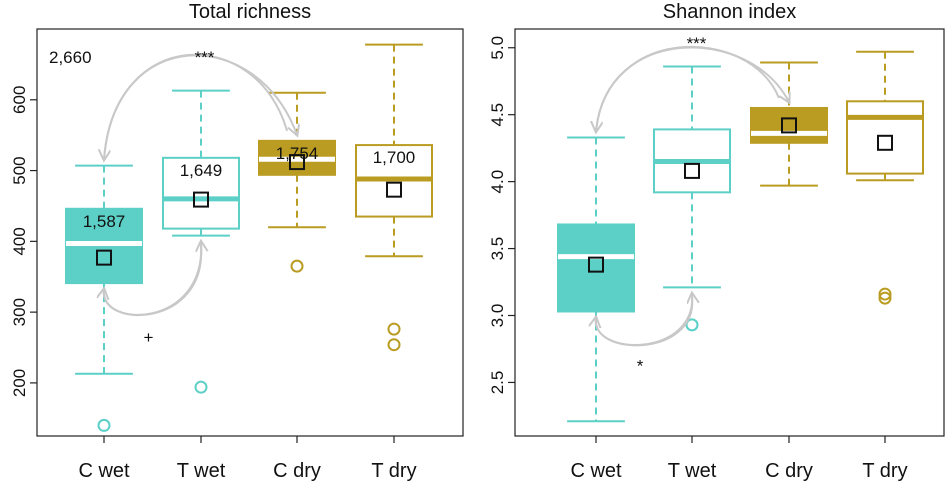 The height and width of the screenshot is (482, 950). Describe the element at coordinates (70, 57) in the screenshot. I see `corner-label: 2,660` at that location.